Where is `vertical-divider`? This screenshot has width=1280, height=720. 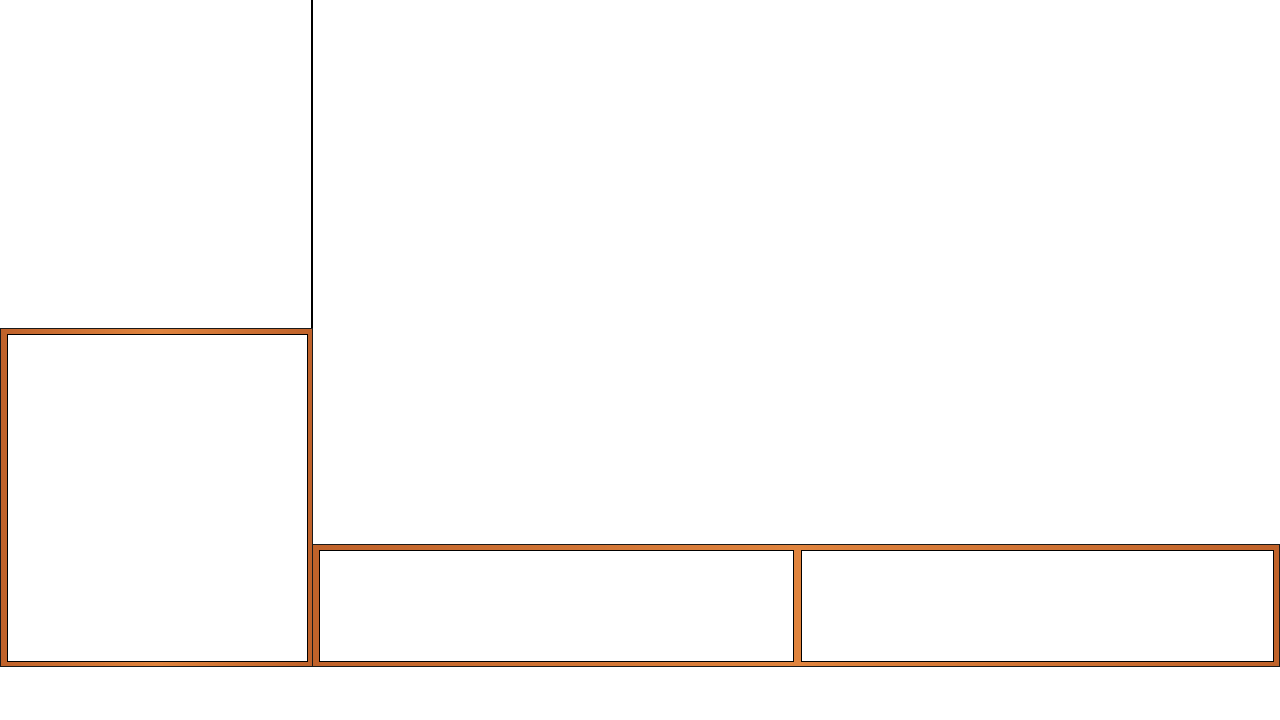
vertical-divider is located at coordinates (312, 272).